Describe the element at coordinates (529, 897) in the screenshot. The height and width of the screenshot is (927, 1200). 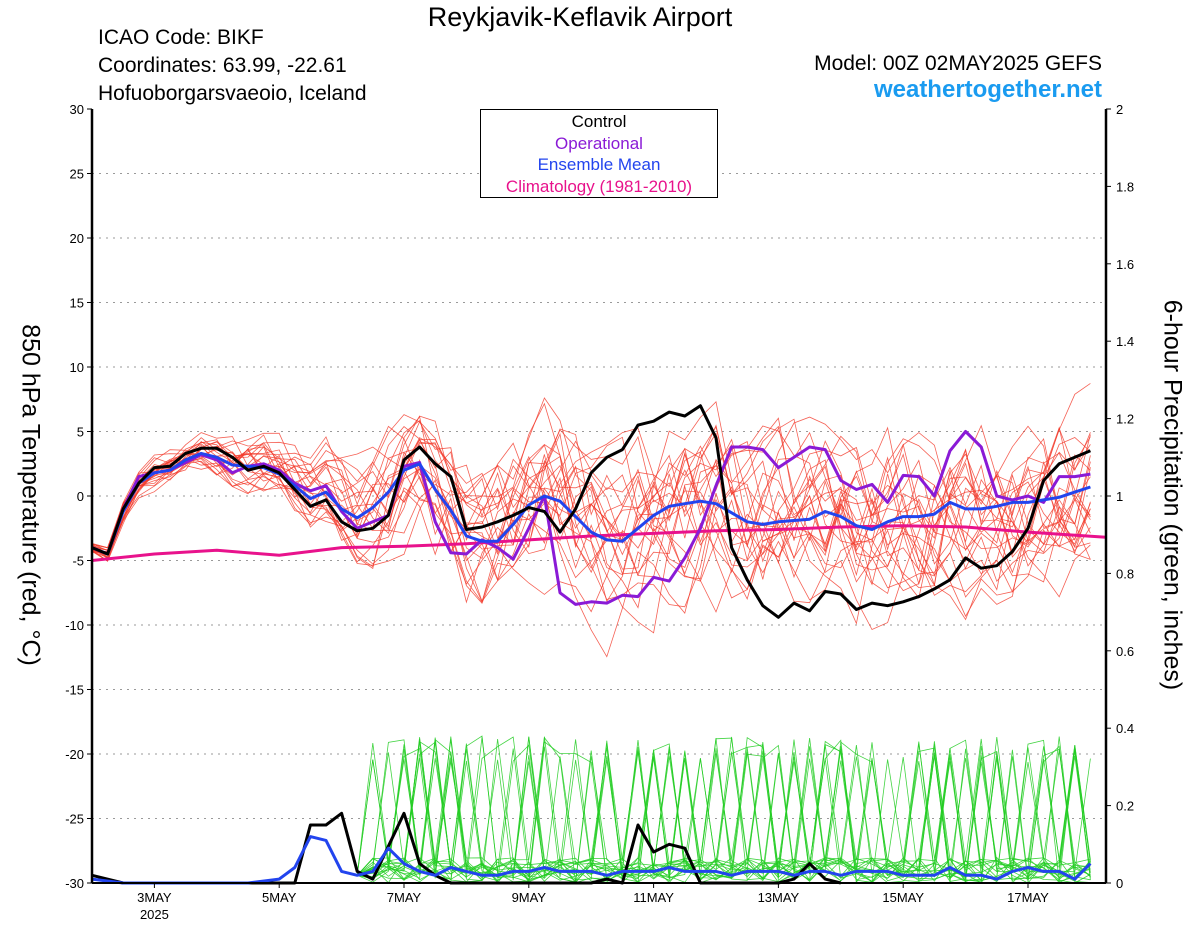
I see `x-tick-label: 9MAY` at that location.